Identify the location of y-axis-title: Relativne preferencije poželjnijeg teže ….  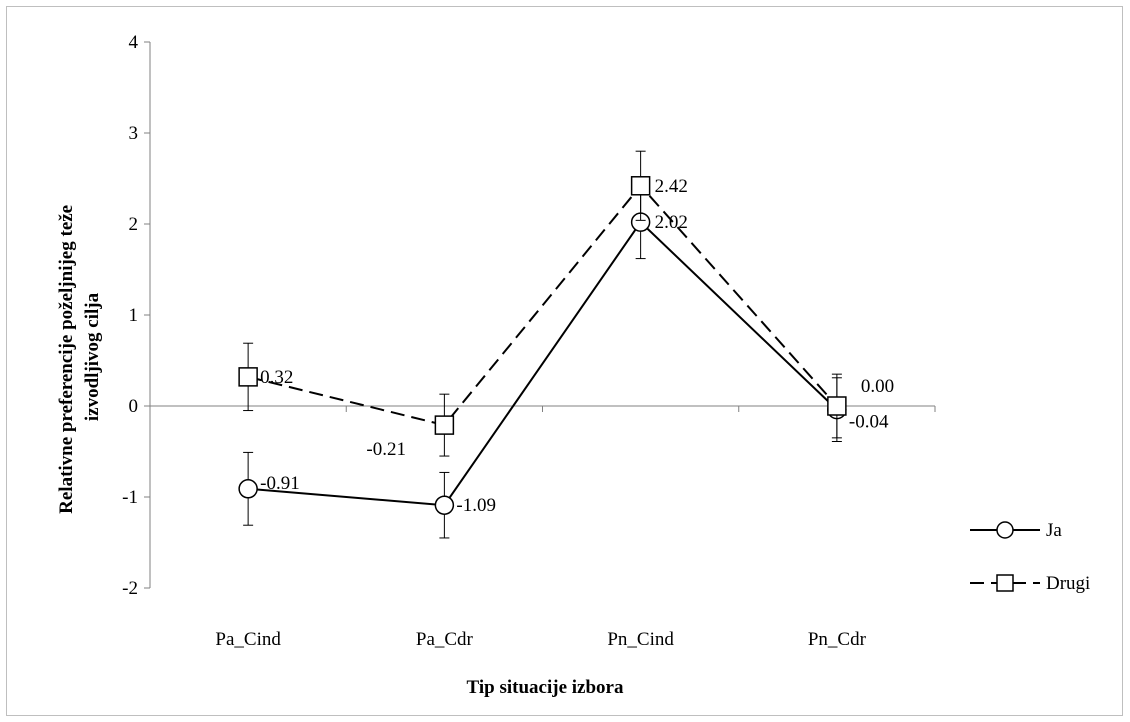
(79, 357).